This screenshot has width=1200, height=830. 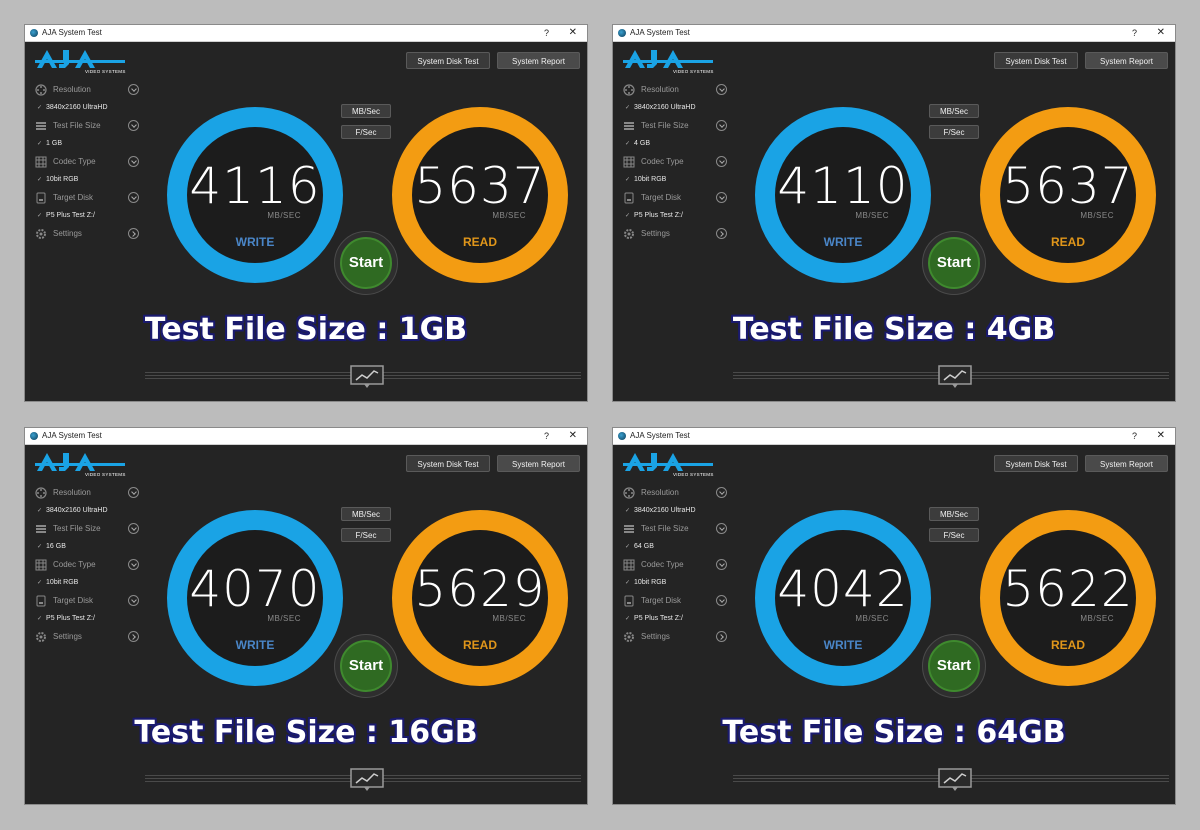 I want to click on film-reel-icon, so click(x=629, y=90).